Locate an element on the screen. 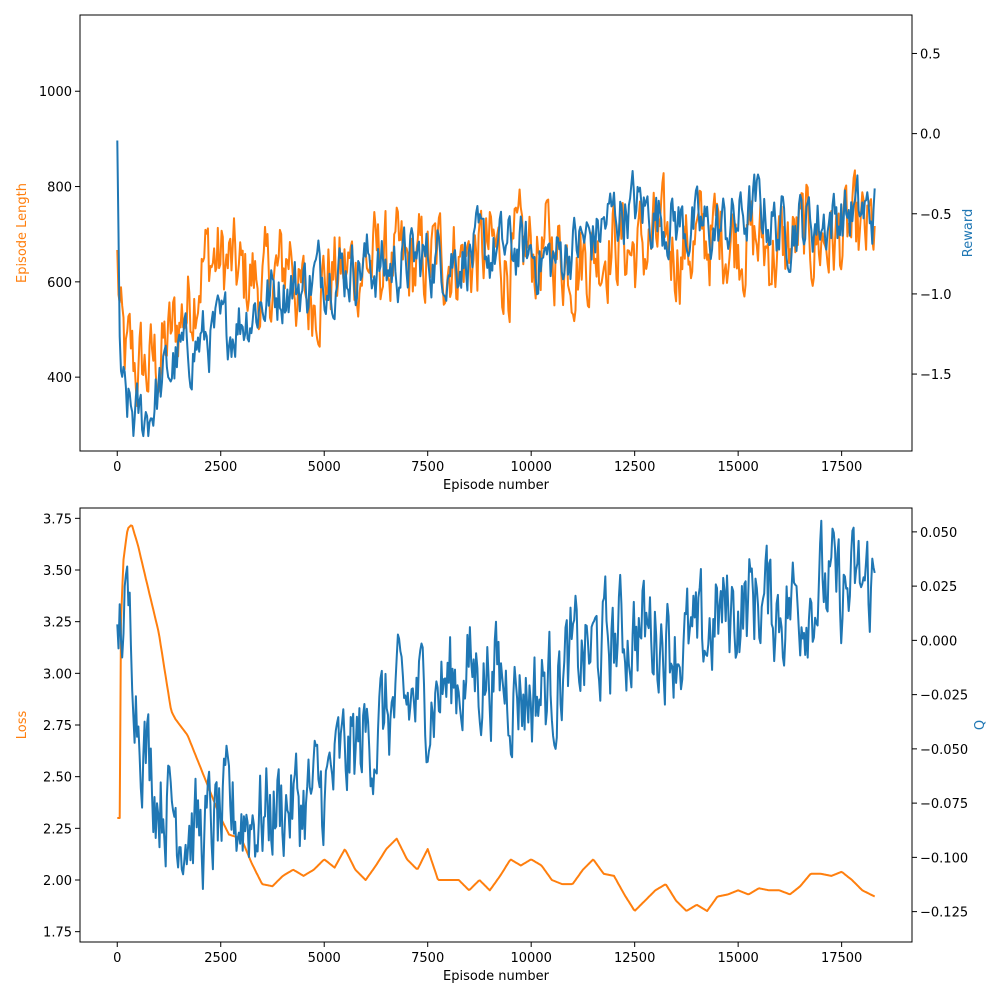  bottom-chart-left-axis-label: Loss is located at coordinates (22, 725).